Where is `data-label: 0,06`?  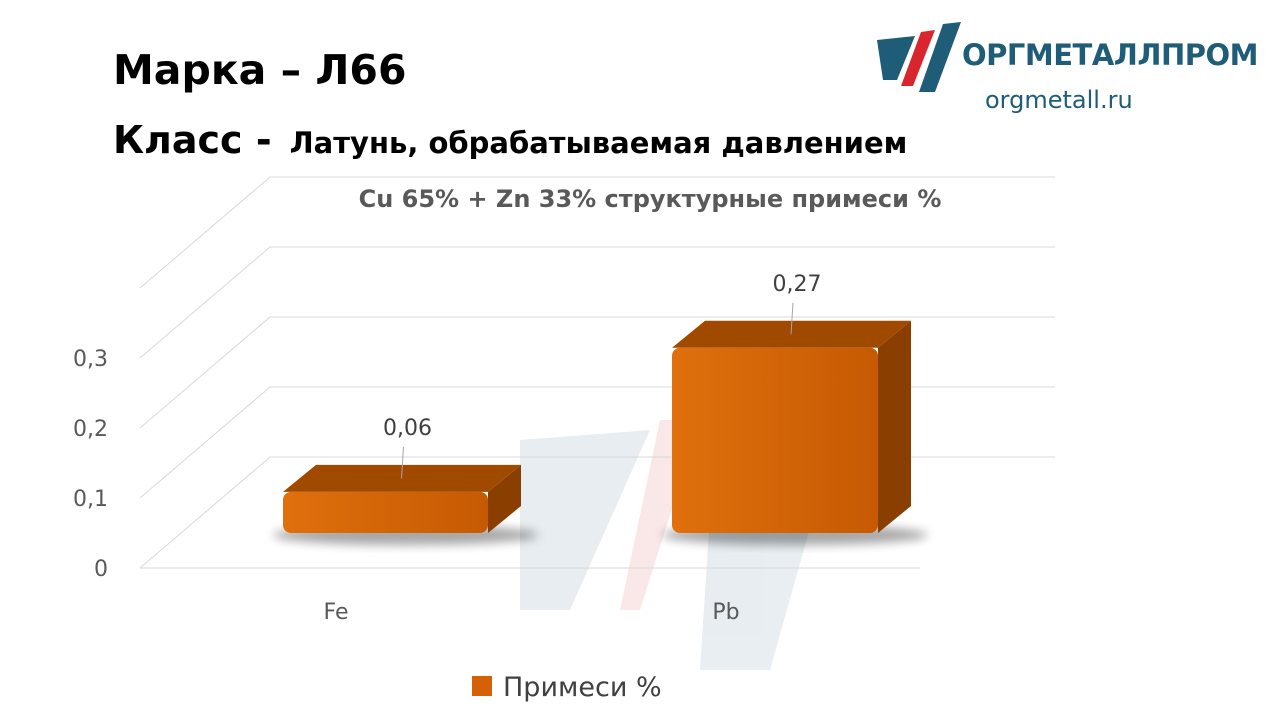 data-label: 0,06 is located at coordinates (407, 428).